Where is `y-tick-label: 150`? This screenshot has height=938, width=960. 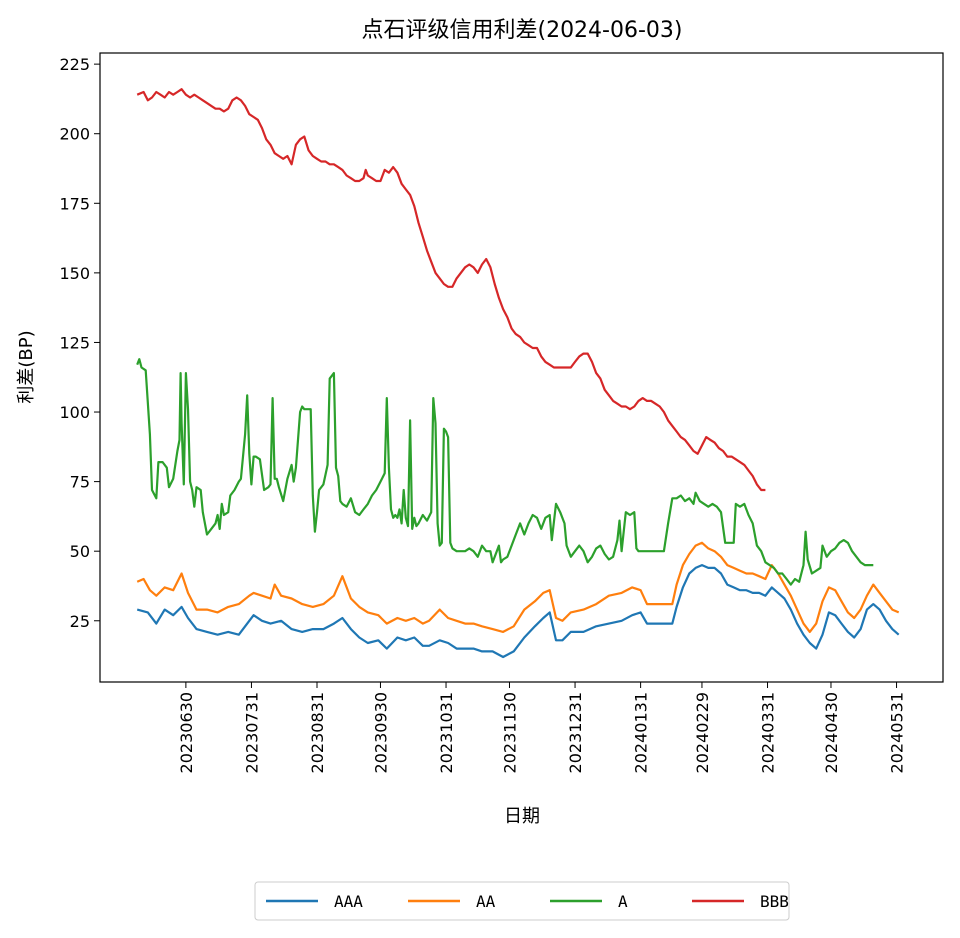
y-tick-label: 150 is located at coordinates (74, 273).